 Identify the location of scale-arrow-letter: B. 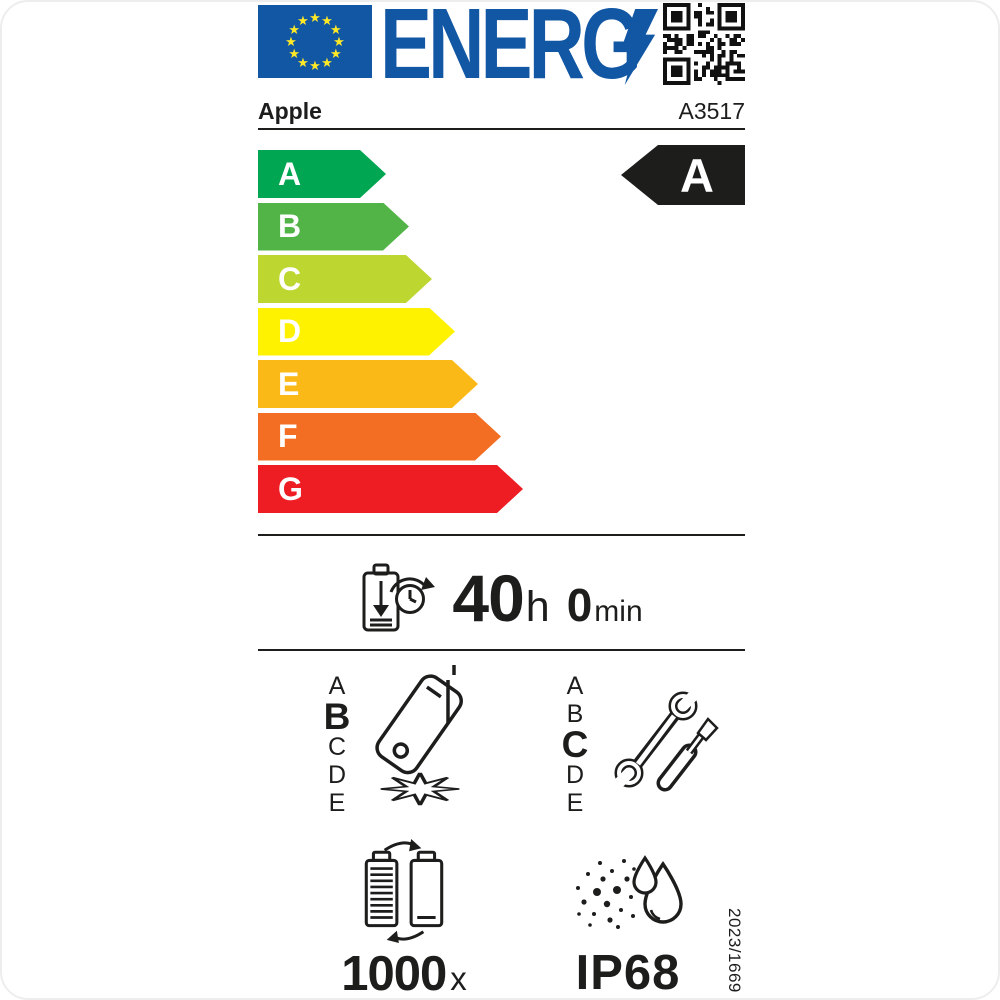
(290, 226).